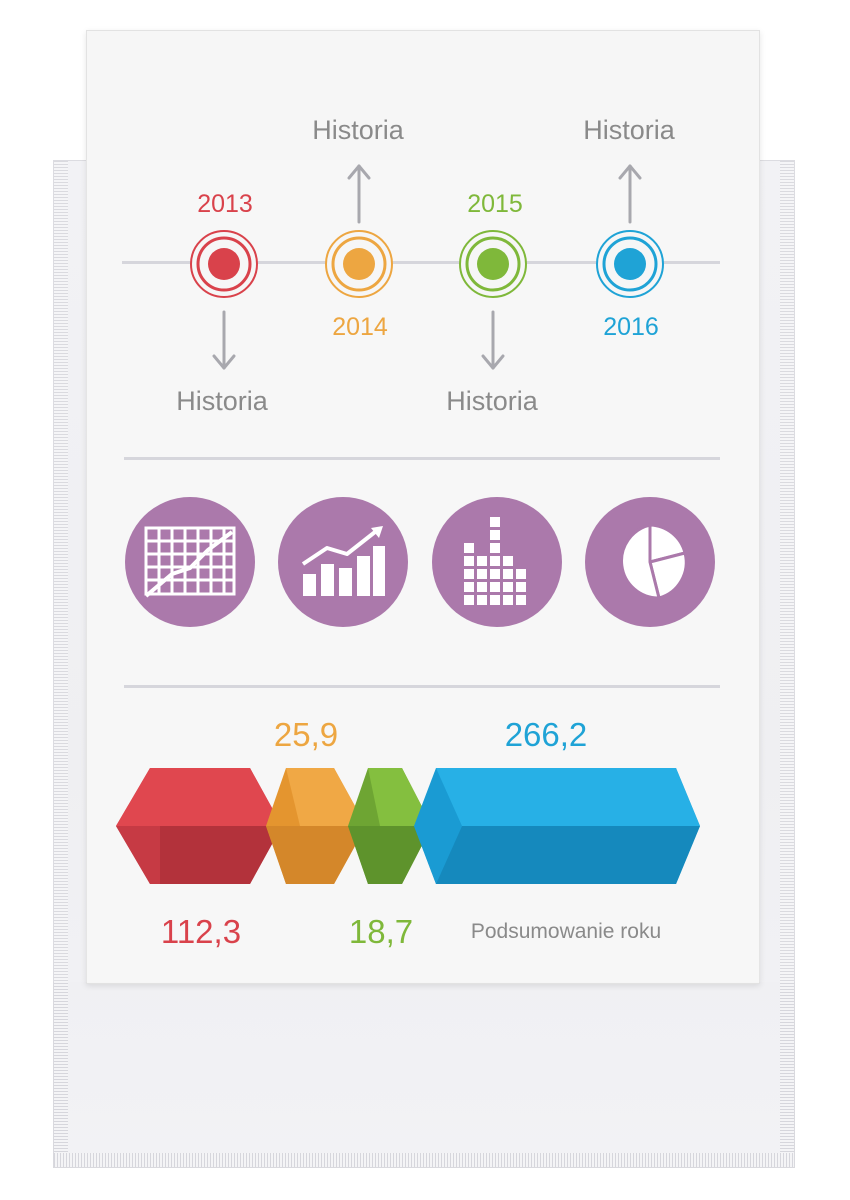 Image resolution: width=850 pixels, height=1200 pixels. What do you see at coordinates (422, 686) in the screenshot?
I see `section-divider-bottom` at bounding box center [422, 686].